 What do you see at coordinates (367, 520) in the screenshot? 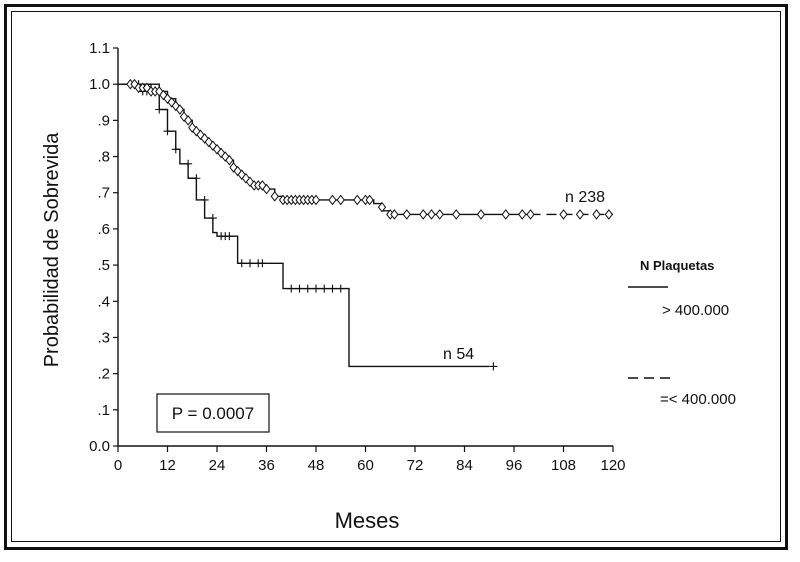
I see `x-axis-label: Meses` at bounding box center [367, 520].